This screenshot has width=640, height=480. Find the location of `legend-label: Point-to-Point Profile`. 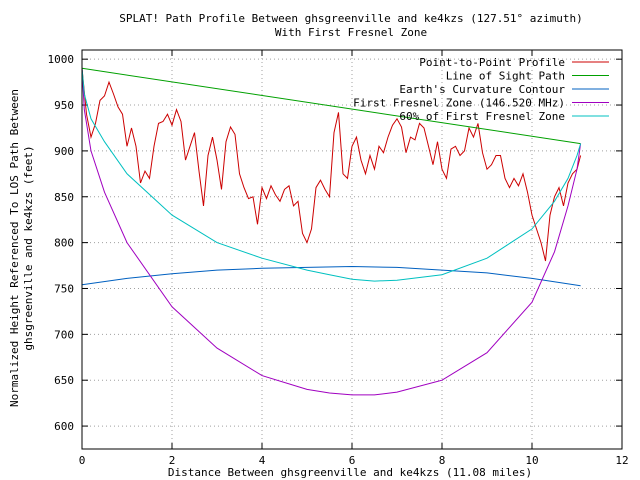

legend-label: Point-to-Point Profile is located at coordinates (492, 62).